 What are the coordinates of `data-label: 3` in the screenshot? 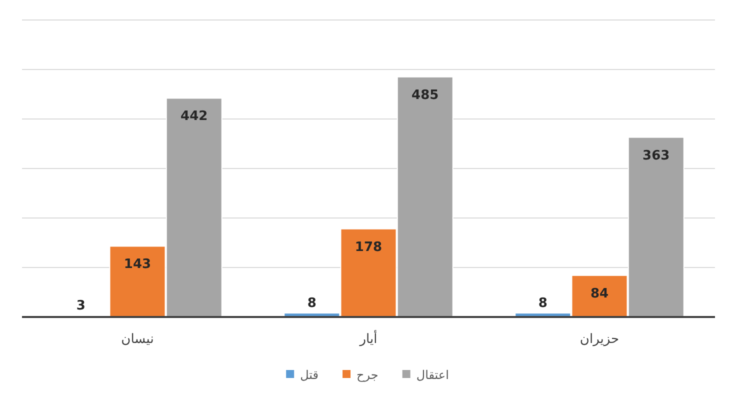 It's located at (81, 306).